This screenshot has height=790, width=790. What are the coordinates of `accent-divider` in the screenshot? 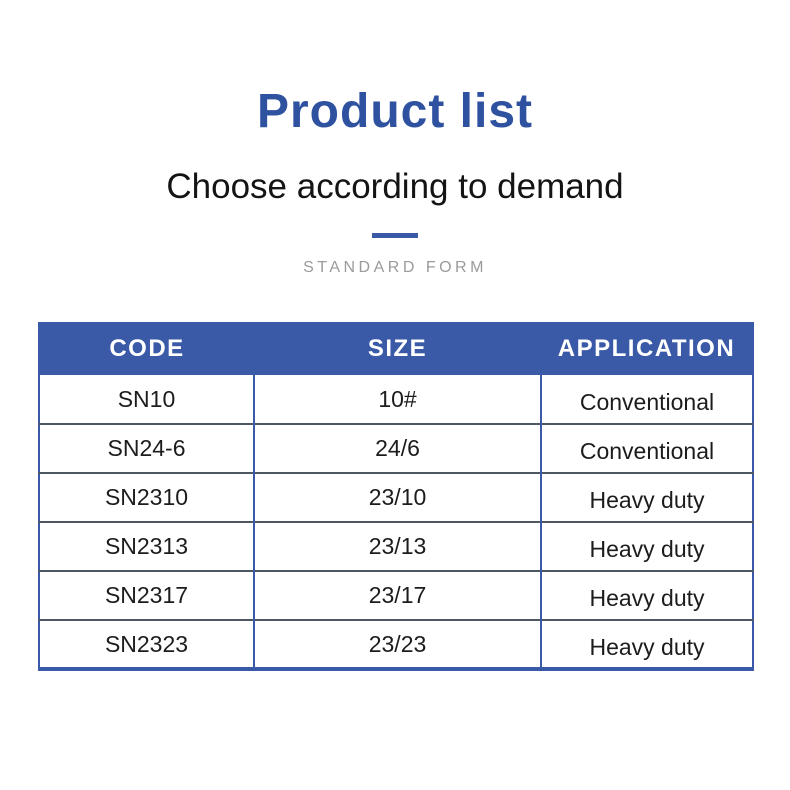 It's located at (395, 235).